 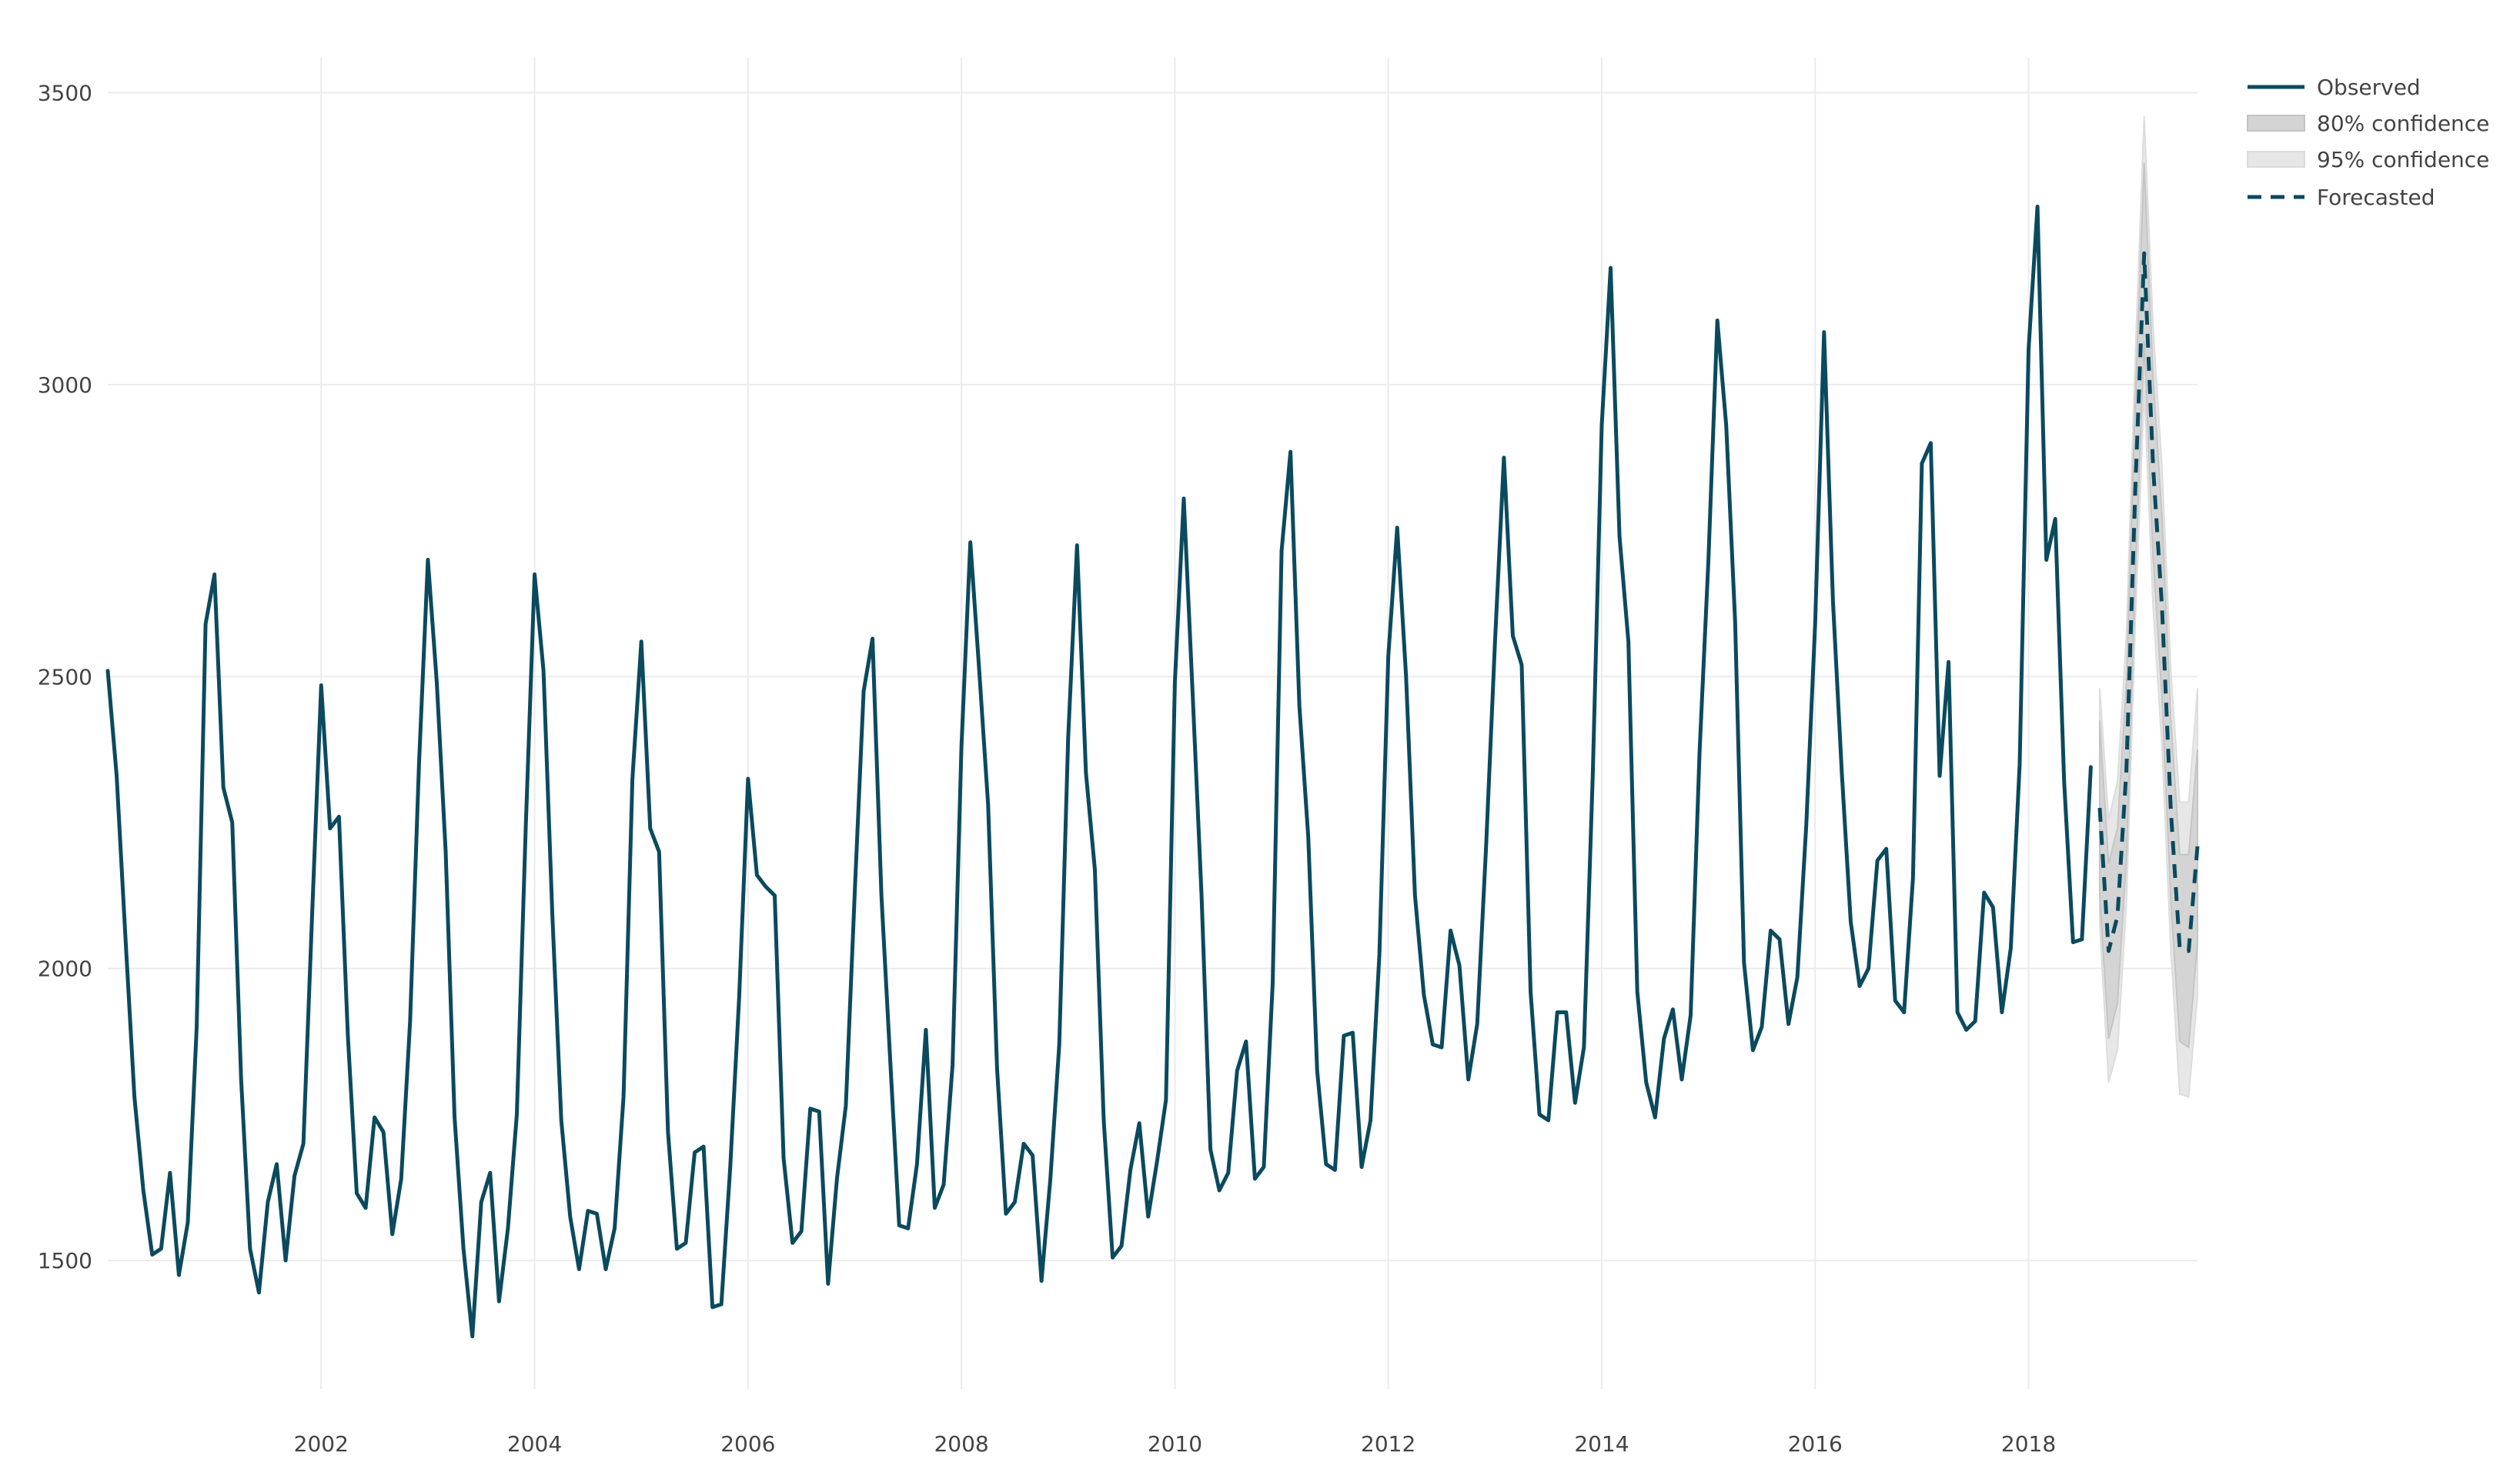 What do you see at coordinates (1388, 1444) in the screenshot?
I see `x-tick-label: 2012` at bounding box center [1388, 1444].